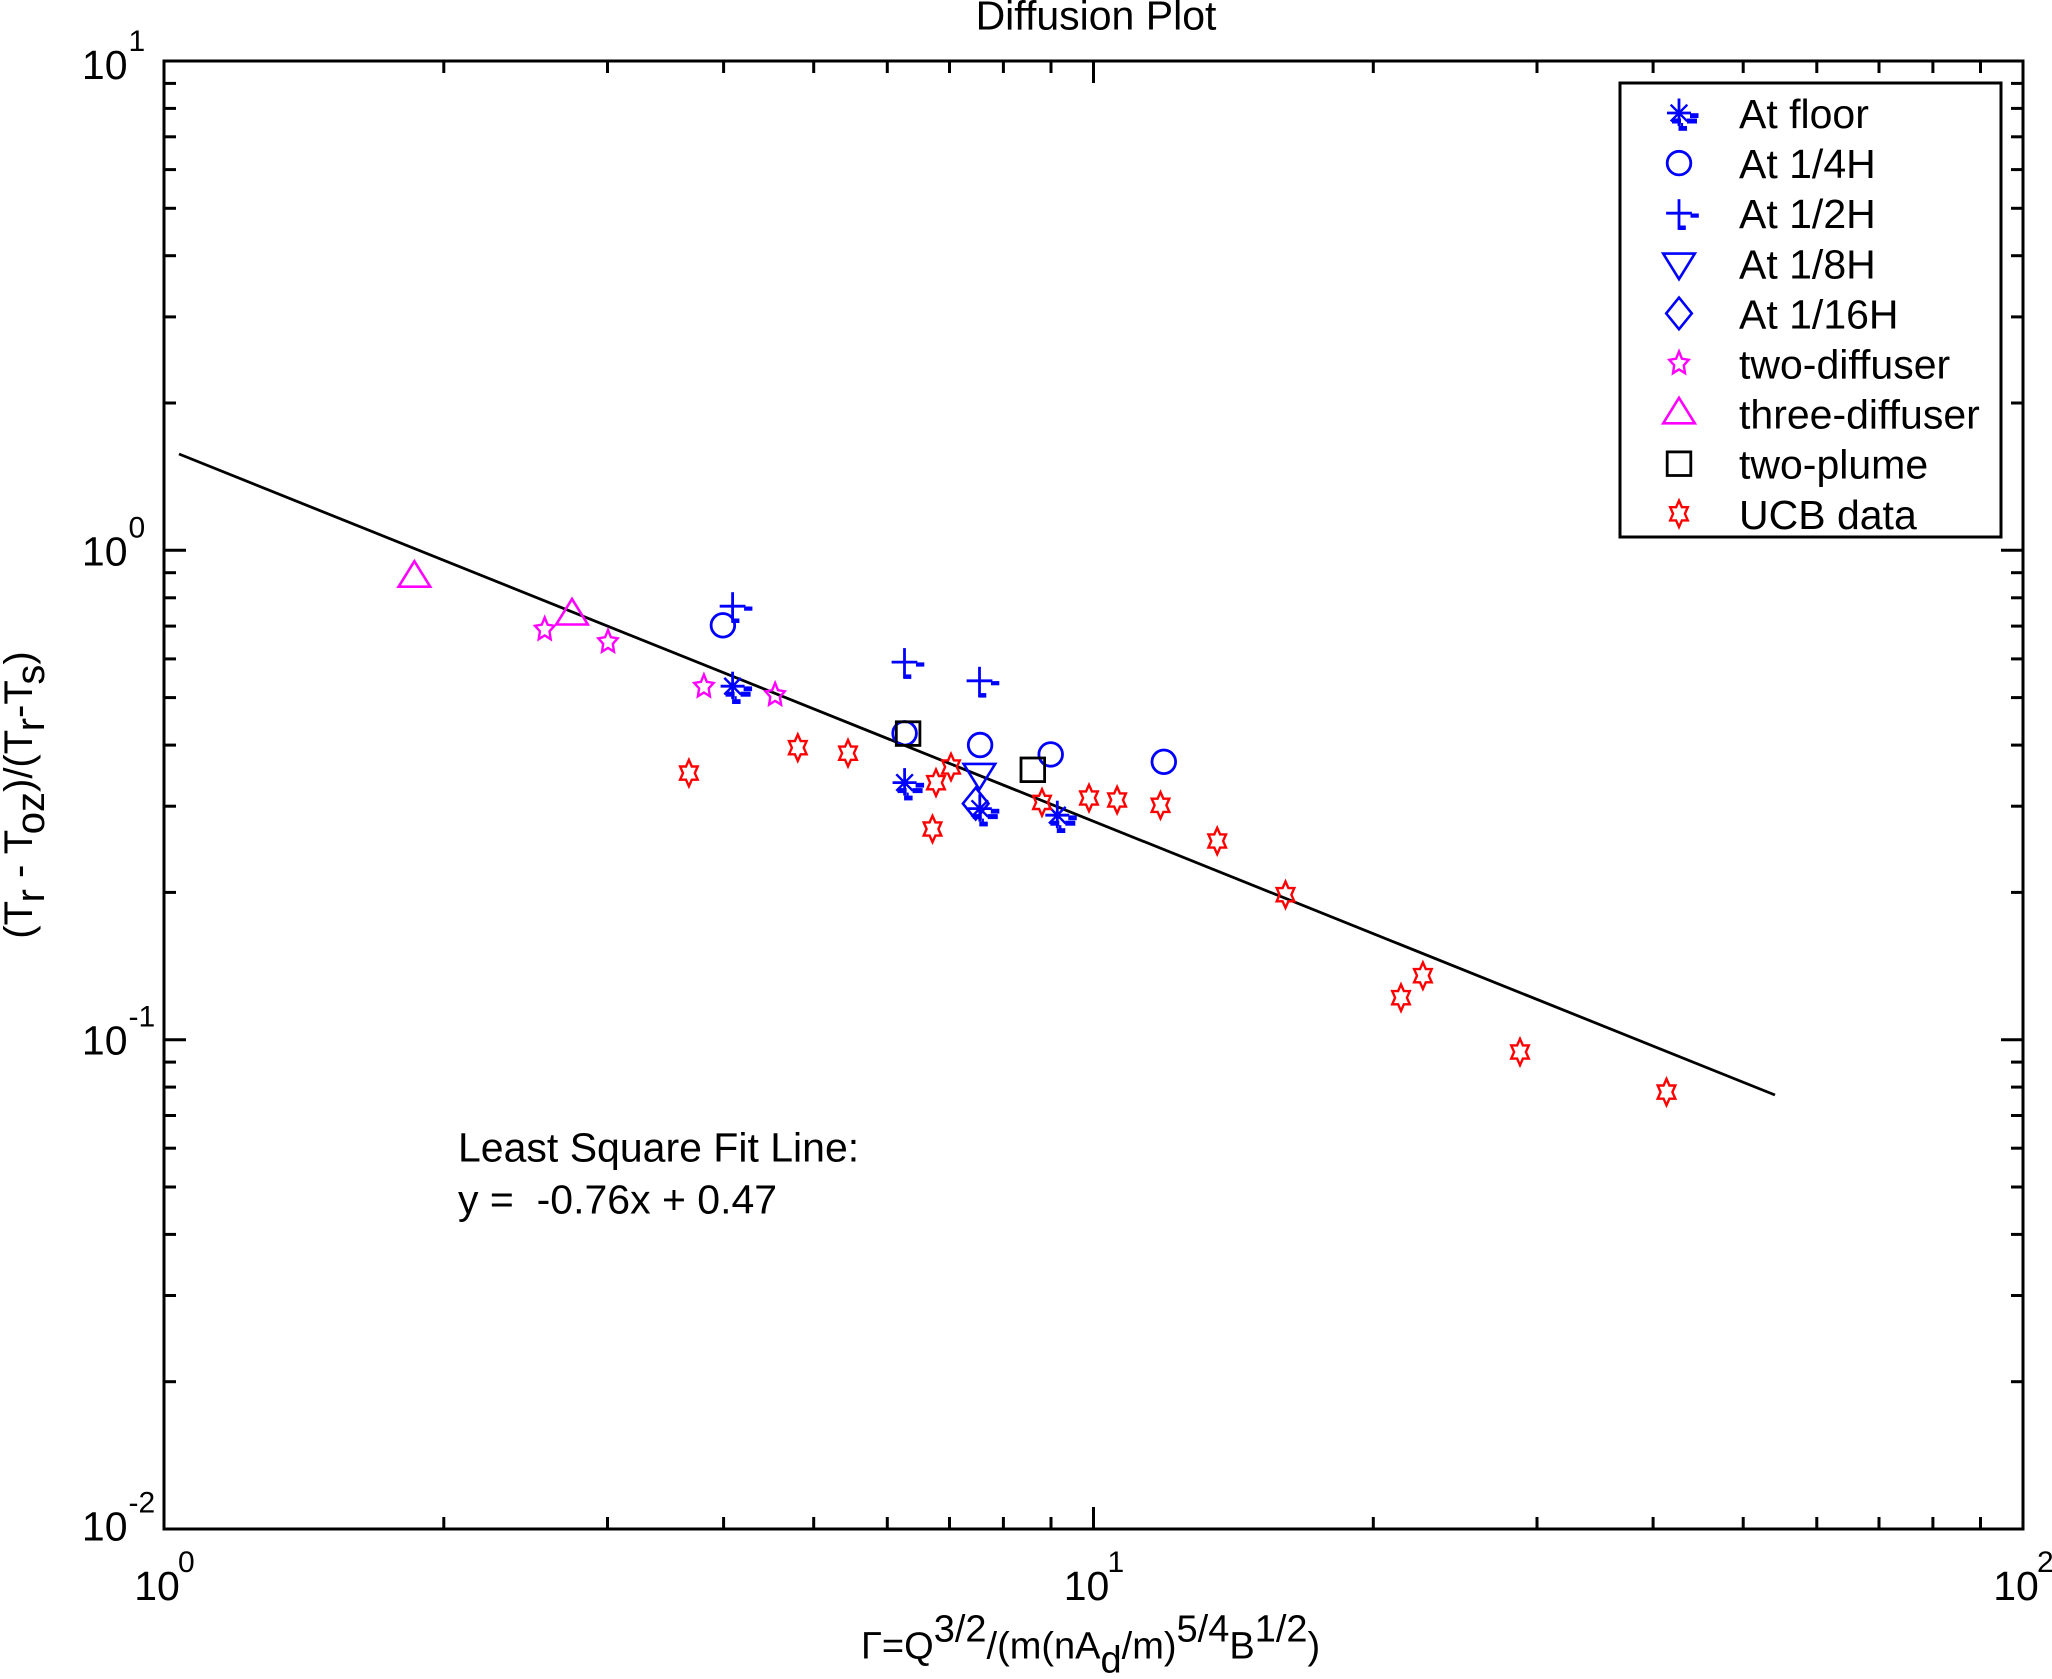 Image resolution: width=2052 pixels, height=1679 pixels. Describe the element at coordinates (142, 1017) in the screenshot. I see `svg-text: -1` at that location.